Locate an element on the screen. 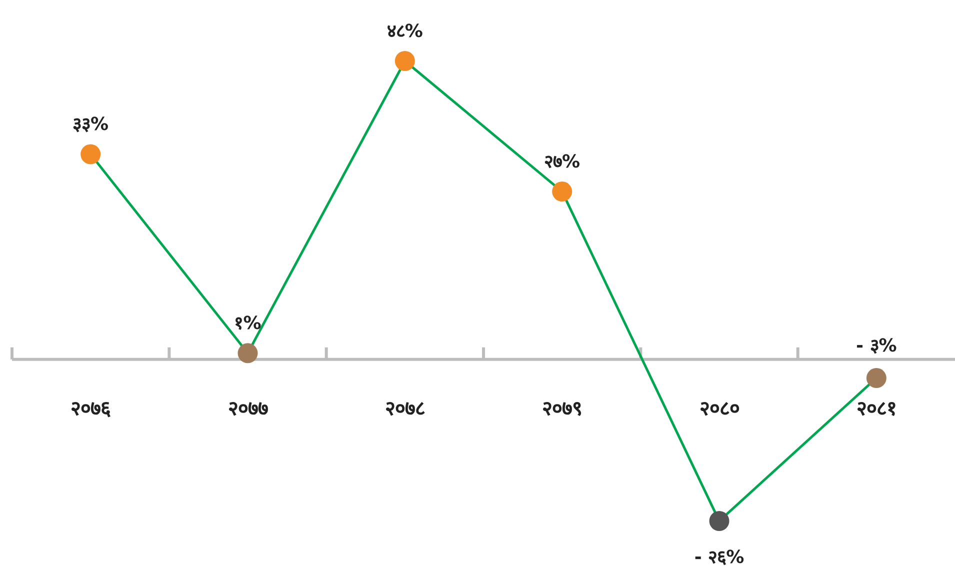  data-label: १% is located at coordinates (248, 323).